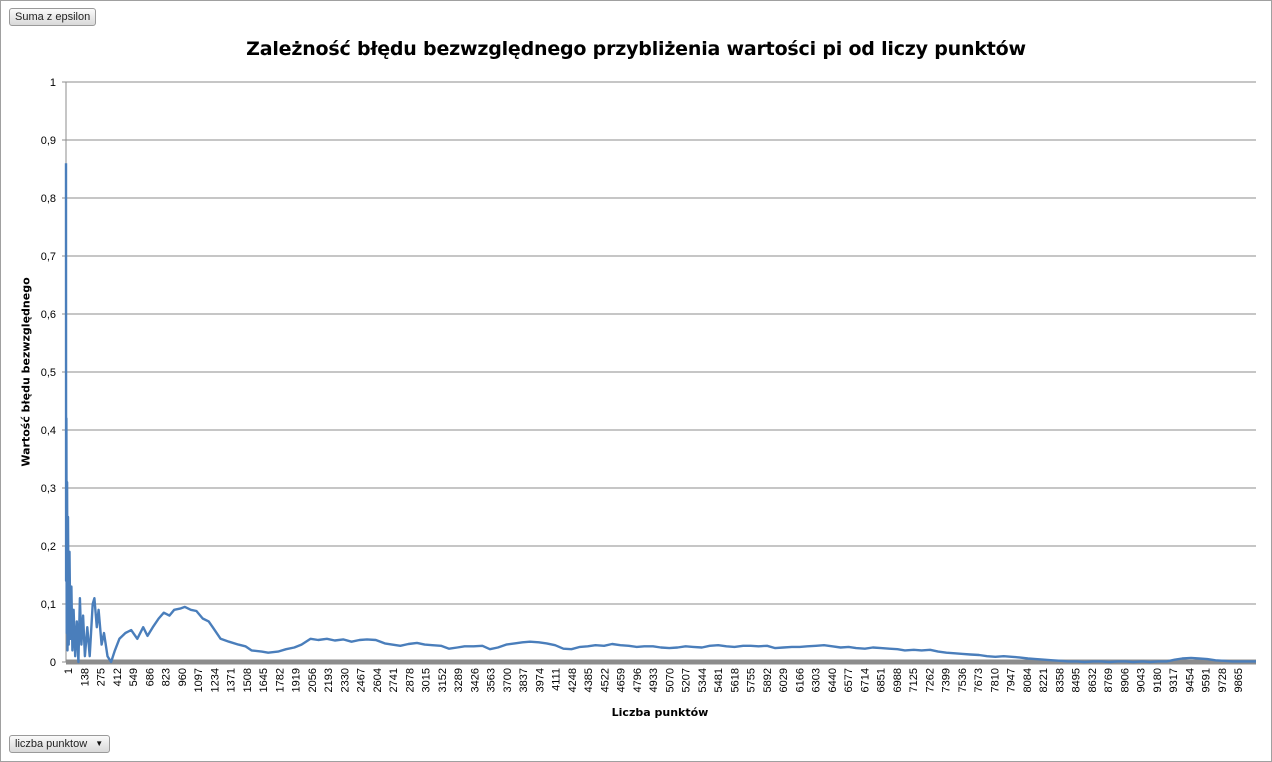 The width and height of the screenshot is (1272, 762). I want to click on y-tick-label: 0,1, so click(48, 605).